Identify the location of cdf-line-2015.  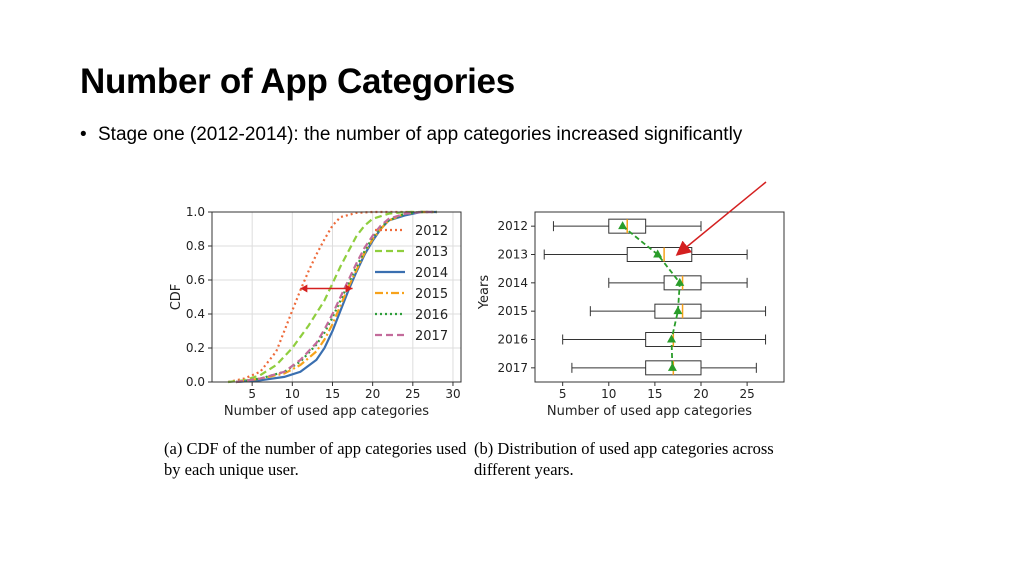
(336, 297).